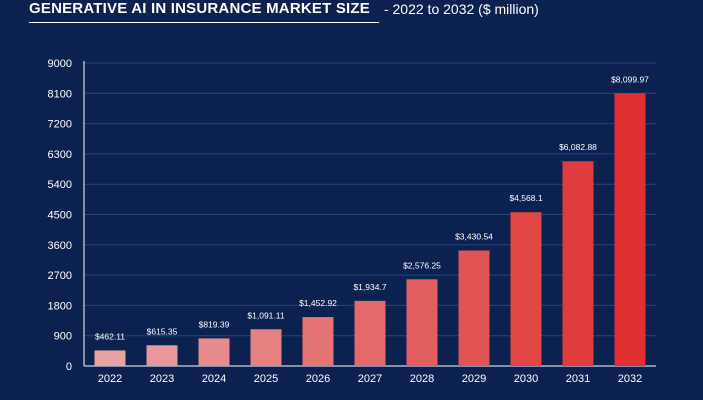 The height and width of the screenshot is (400, 703). What do you see at coordinates (578, 379) in the screenshot?
I see `x-tick-label: 2031` at bounding box center [578, 379].